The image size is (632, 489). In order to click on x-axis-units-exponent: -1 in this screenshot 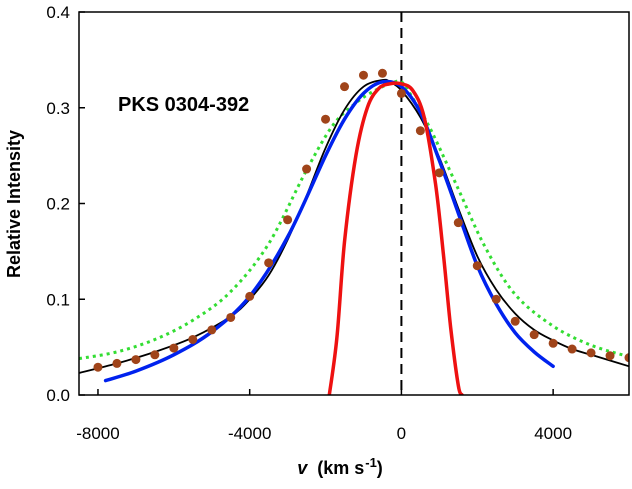, I will do `click(371, 462)`.